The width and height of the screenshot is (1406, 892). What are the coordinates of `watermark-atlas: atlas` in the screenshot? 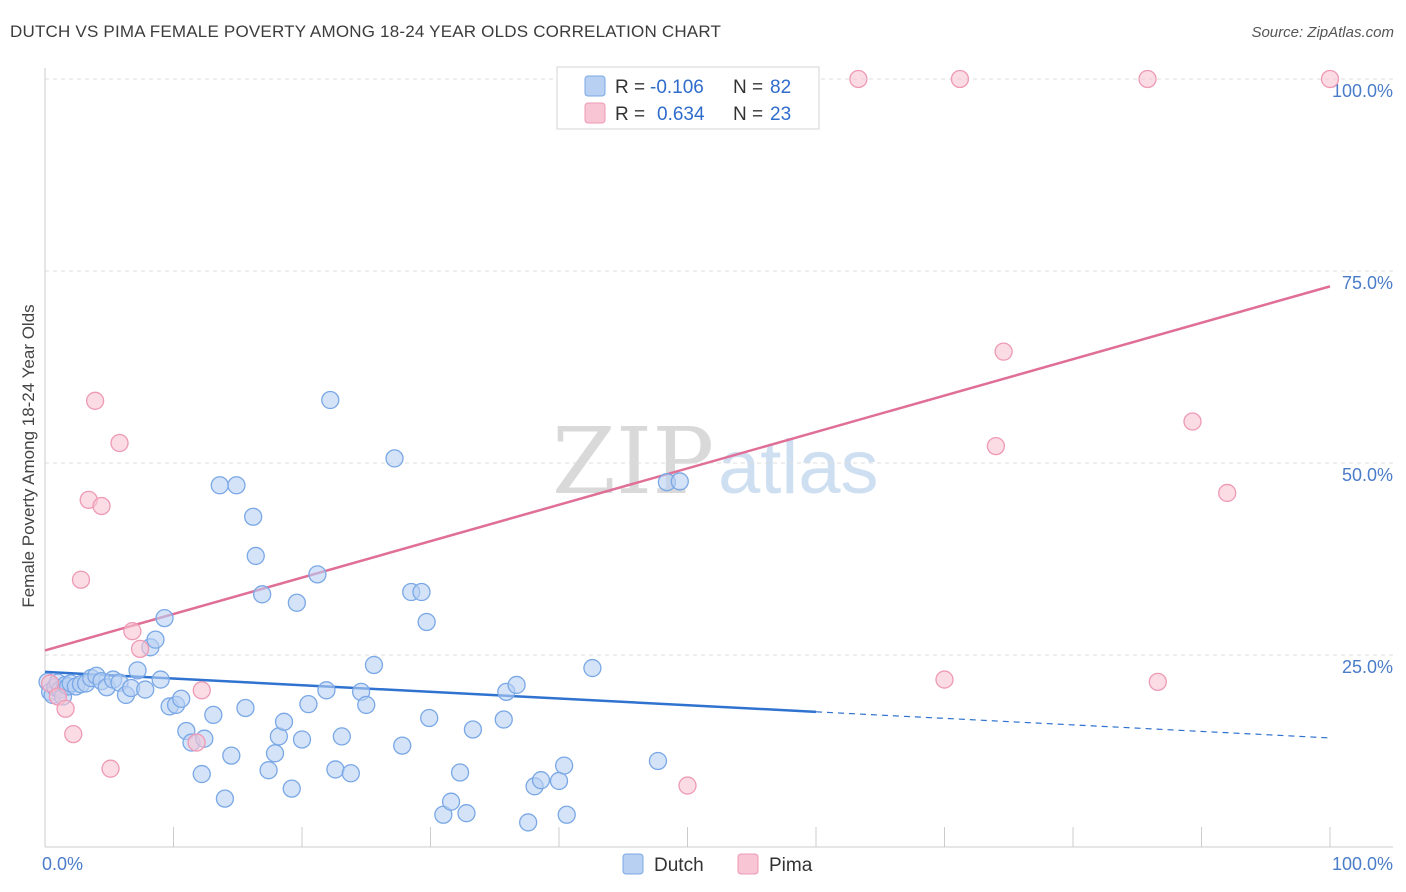 It's located at (798, 467).